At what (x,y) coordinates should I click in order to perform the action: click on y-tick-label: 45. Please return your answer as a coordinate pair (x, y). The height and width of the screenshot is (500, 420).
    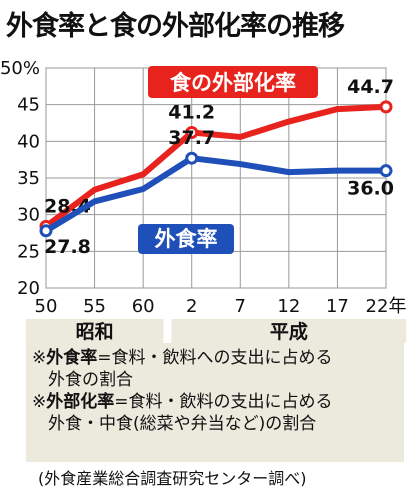
    Looking at the image, I should click on (28, 105).